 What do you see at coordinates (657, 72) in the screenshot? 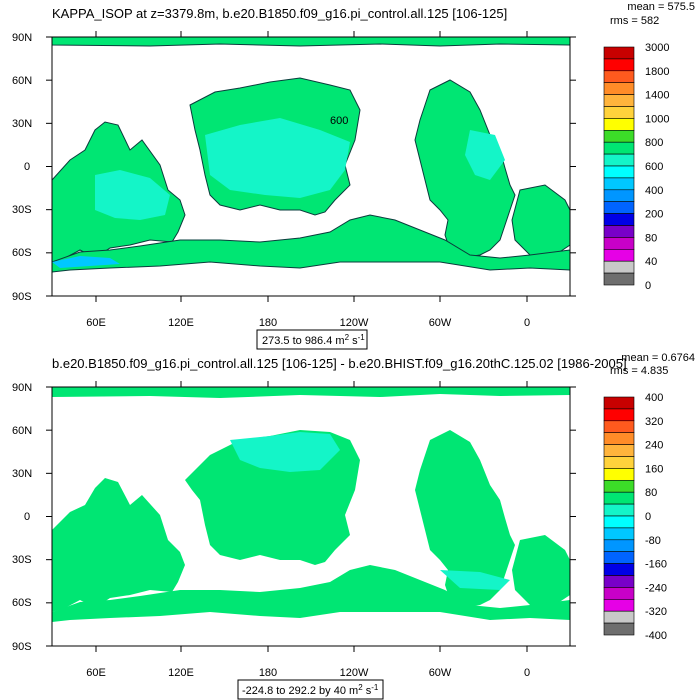
I see `colorbar-label: 1800` at bounding box center [657, 72].